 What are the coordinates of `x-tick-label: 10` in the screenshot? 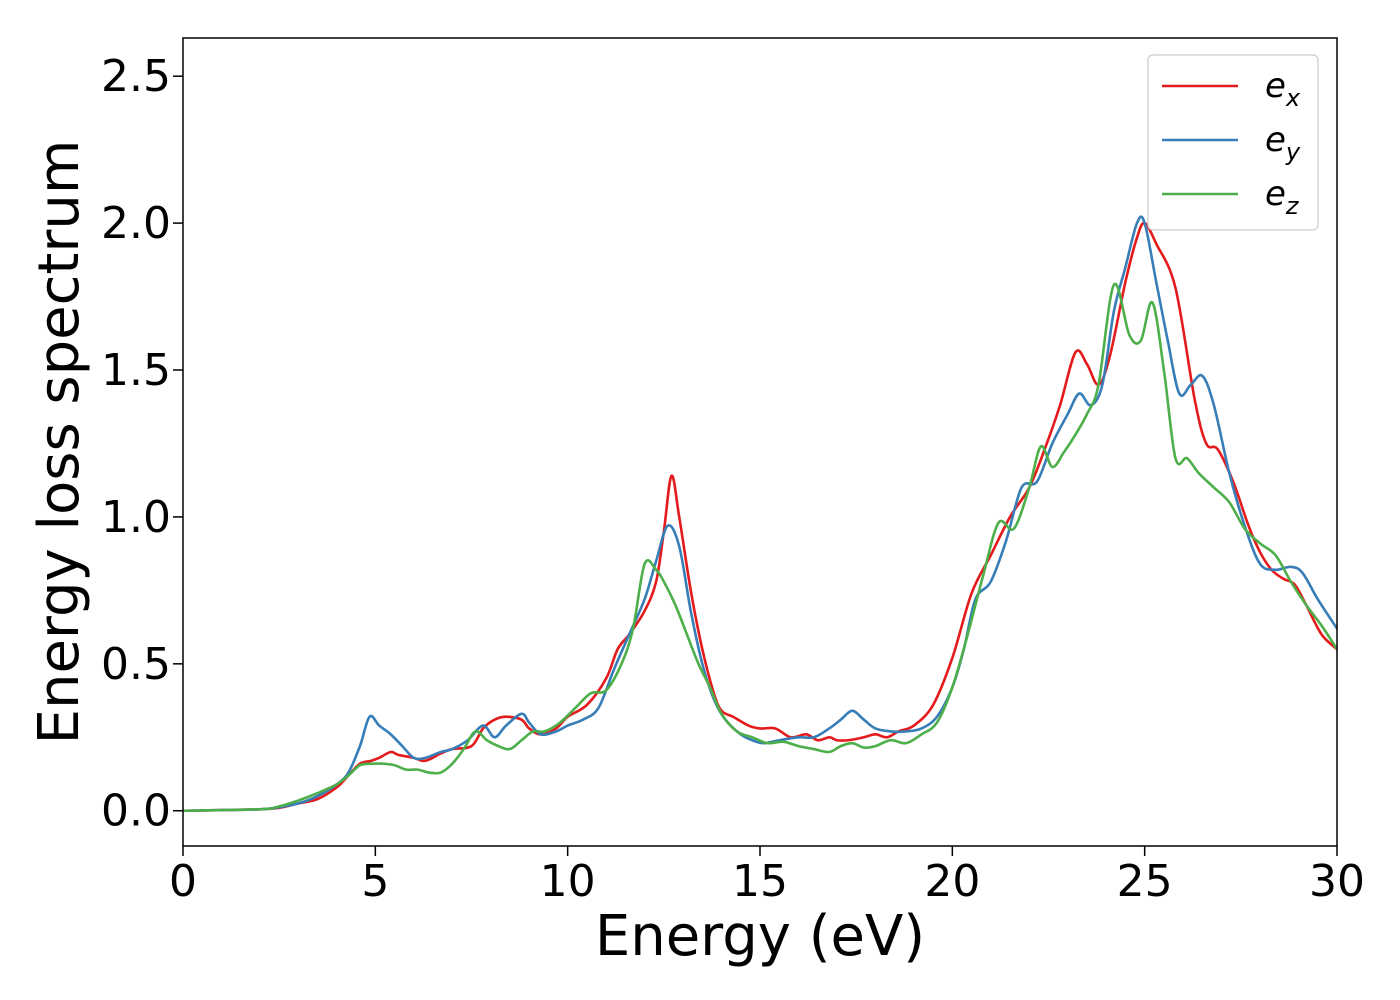 It's located at (568, 881).